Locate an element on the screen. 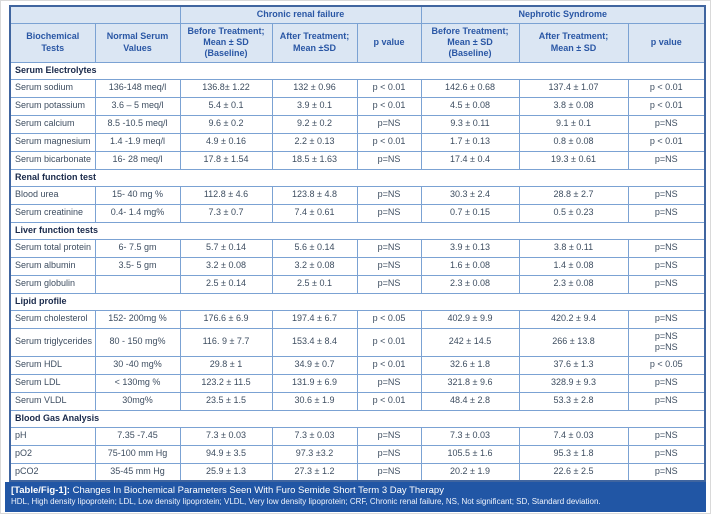 The height and width of the screenshot is (514, 711). crf-after-cell: 9.2 ± 0.2 is located at coordinates (314, 124).